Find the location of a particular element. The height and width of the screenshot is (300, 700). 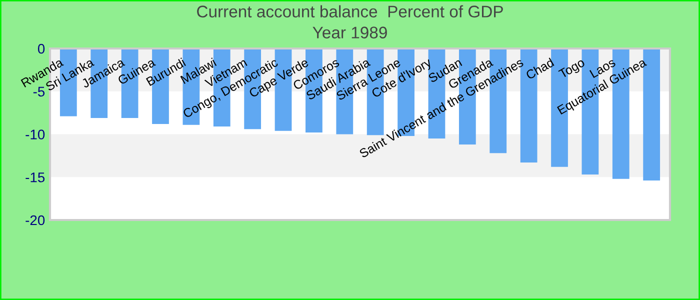

x-tick-label: Chad is located at coordinates (539, 69).